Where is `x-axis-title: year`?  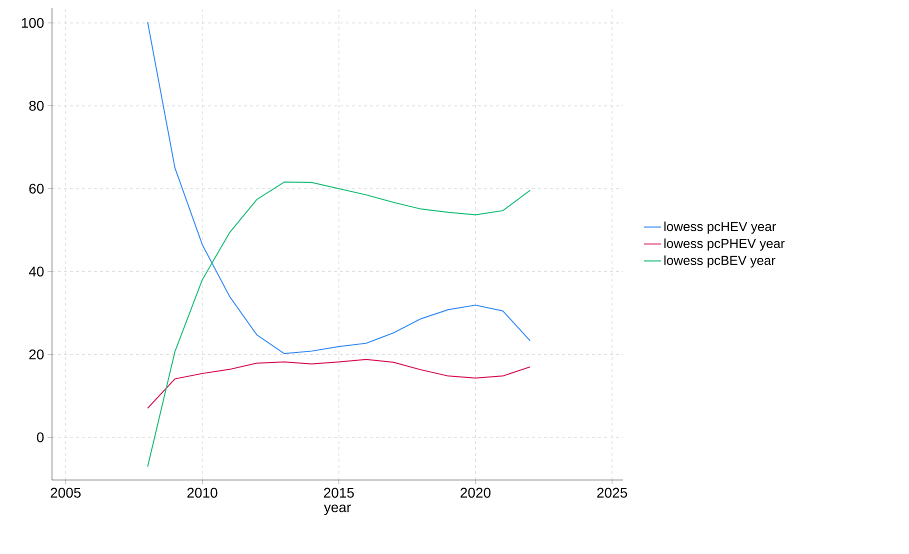 x-axis-title: year is located at coordinates (337, 510).